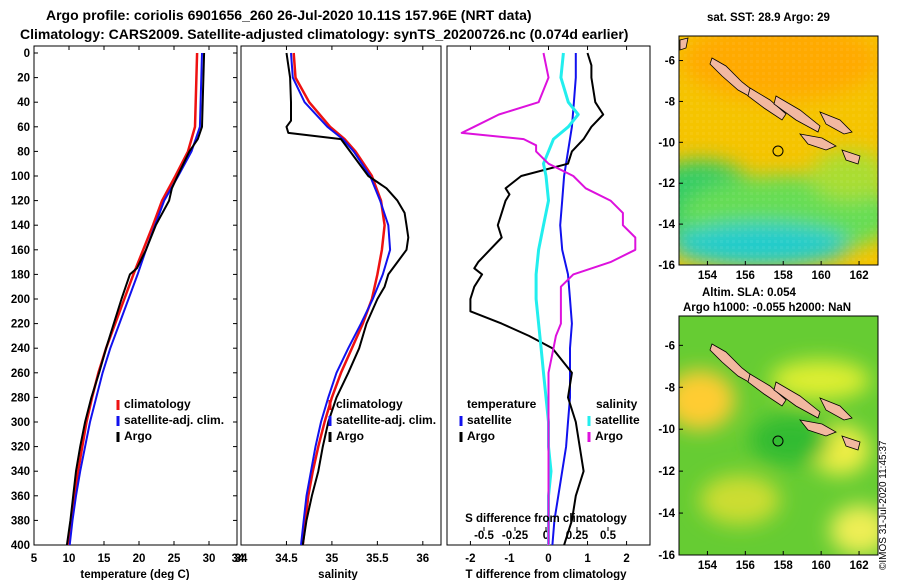 This screenshot has height=580, width=900. What do you see at coordinates (23, 128) in the screenshot?
I see `depth-tick-label: 60` at bounding box center [23, 128].